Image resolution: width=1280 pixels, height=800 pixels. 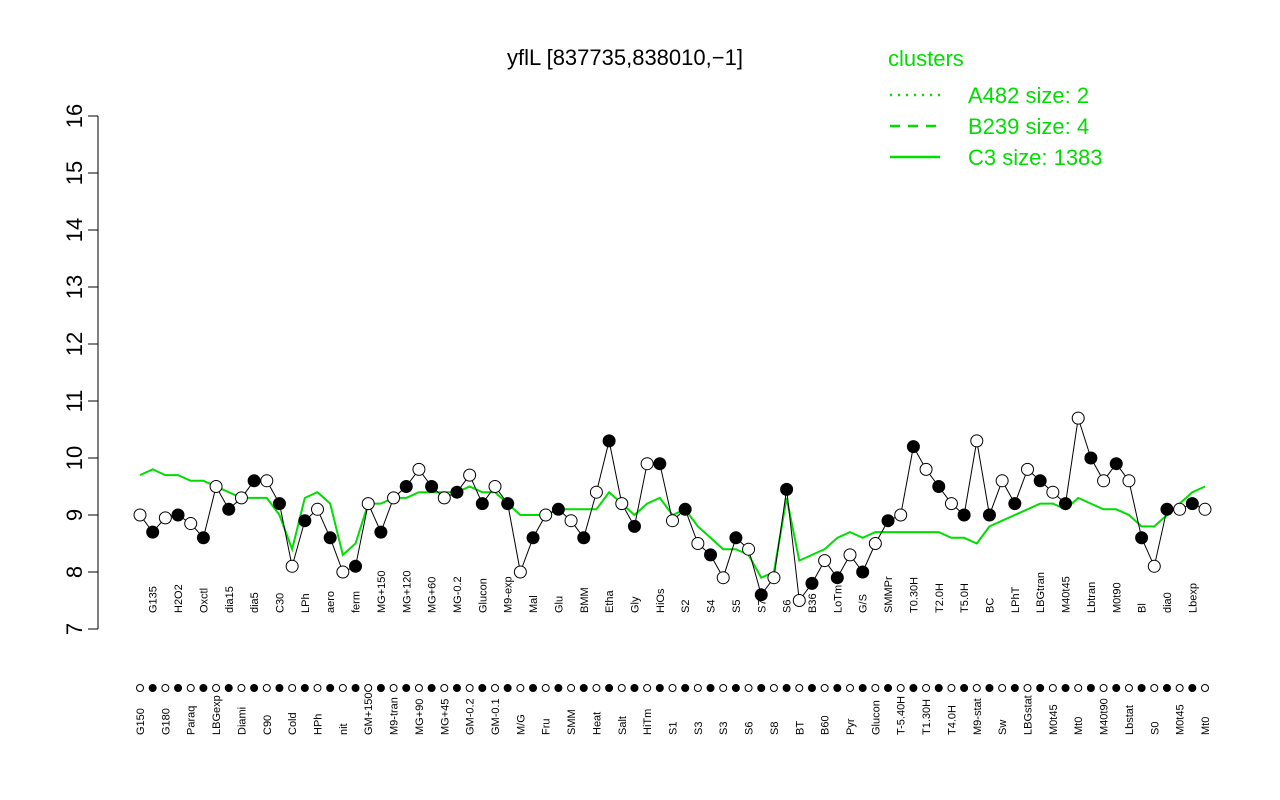 What do you see at coordinates (1067, 594) in the screenshot?
I see `x-tick-label: M40t45` at bounding box center [1067, 594].